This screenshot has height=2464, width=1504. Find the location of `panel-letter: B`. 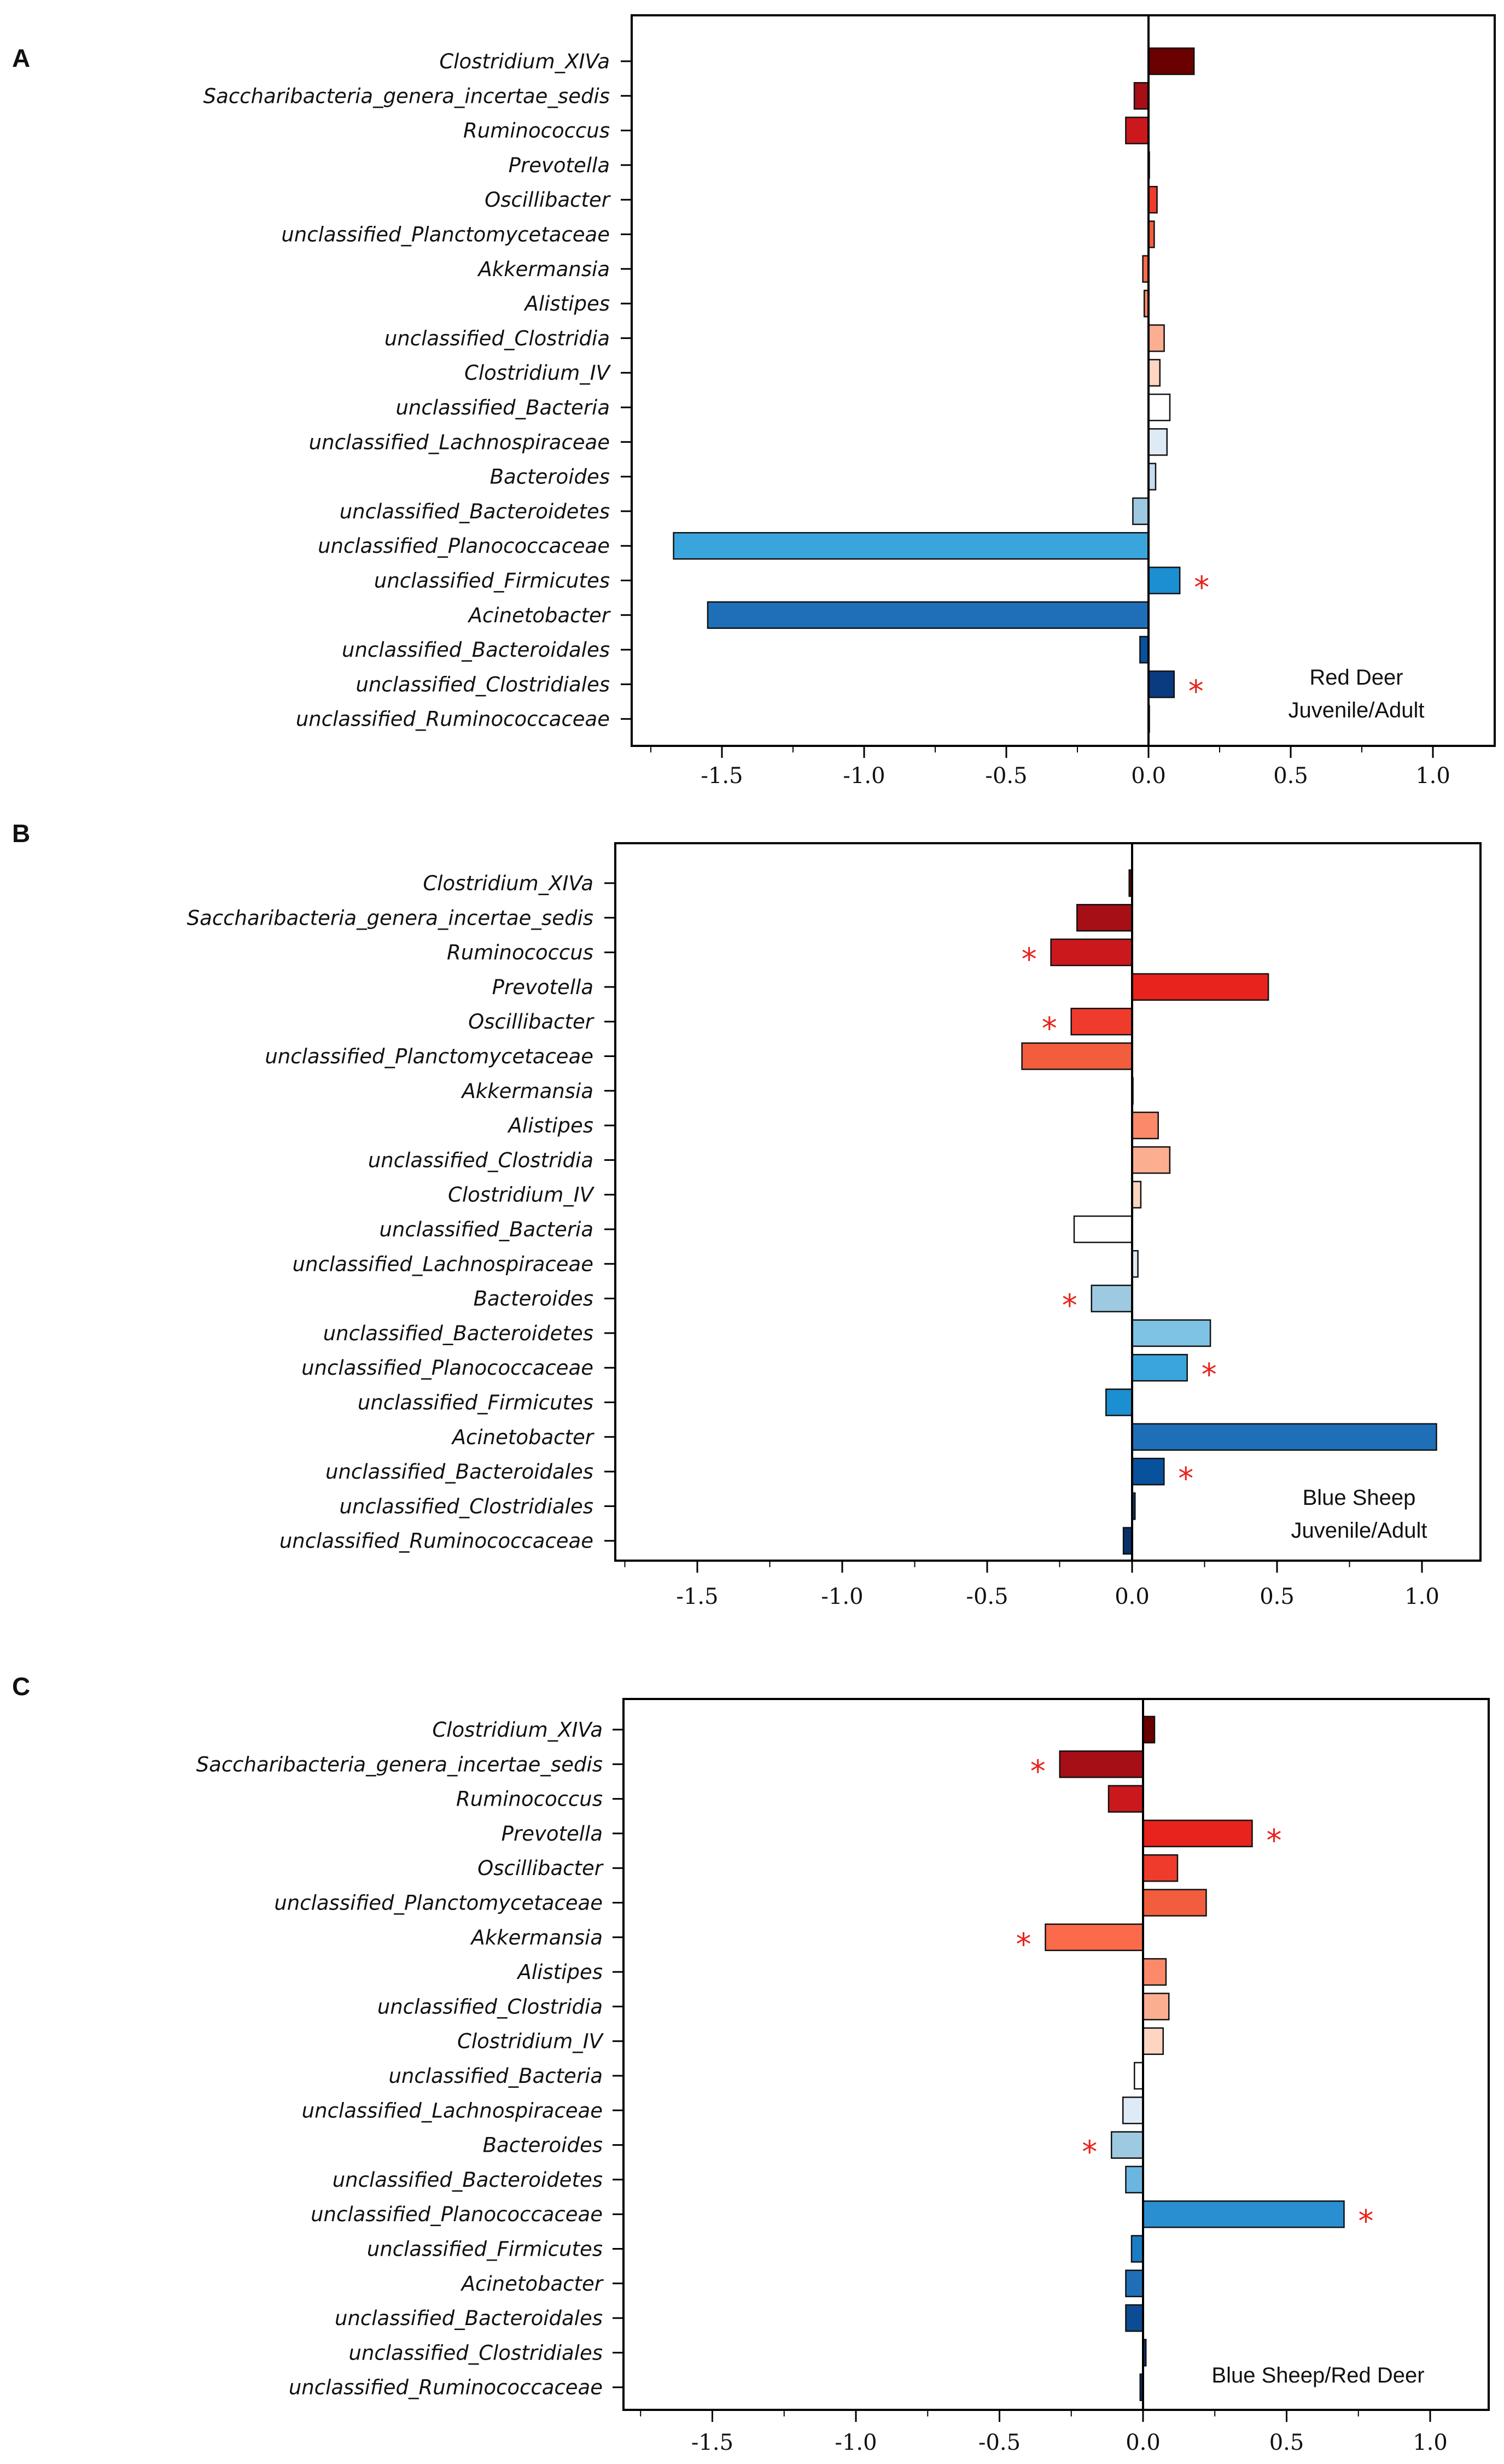

panel-letter: B is located at coordinates (21, 833).